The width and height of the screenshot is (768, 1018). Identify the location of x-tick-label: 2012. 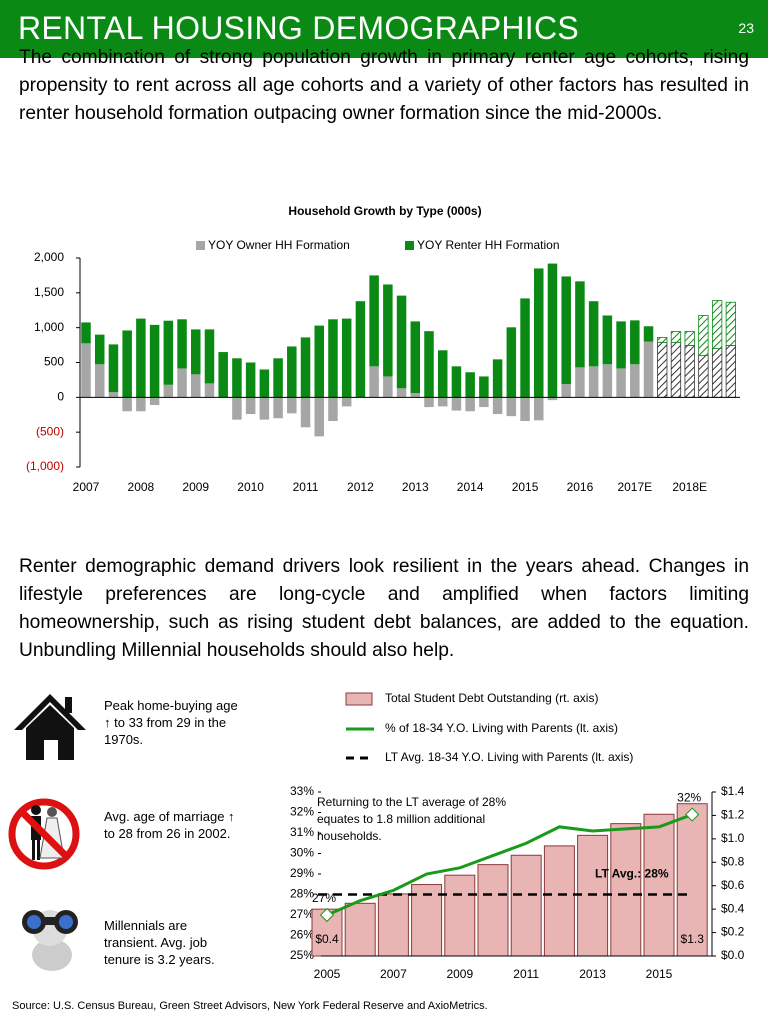
(360, 487).